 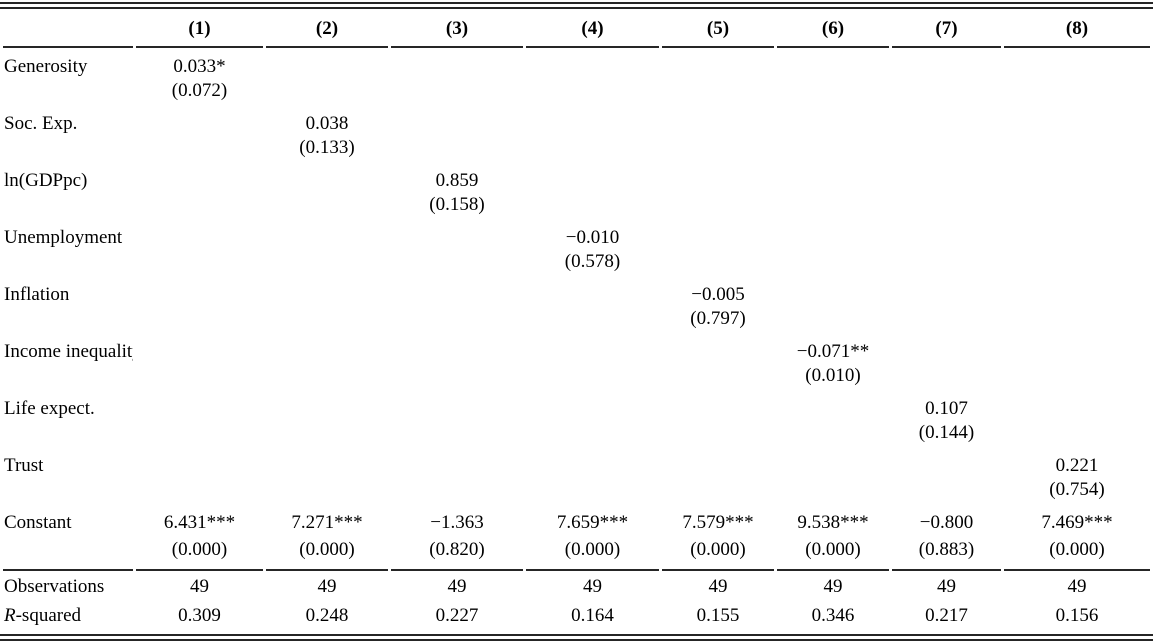 I want to click on rsq-cell: 0.309, so click(x=199, y=615).